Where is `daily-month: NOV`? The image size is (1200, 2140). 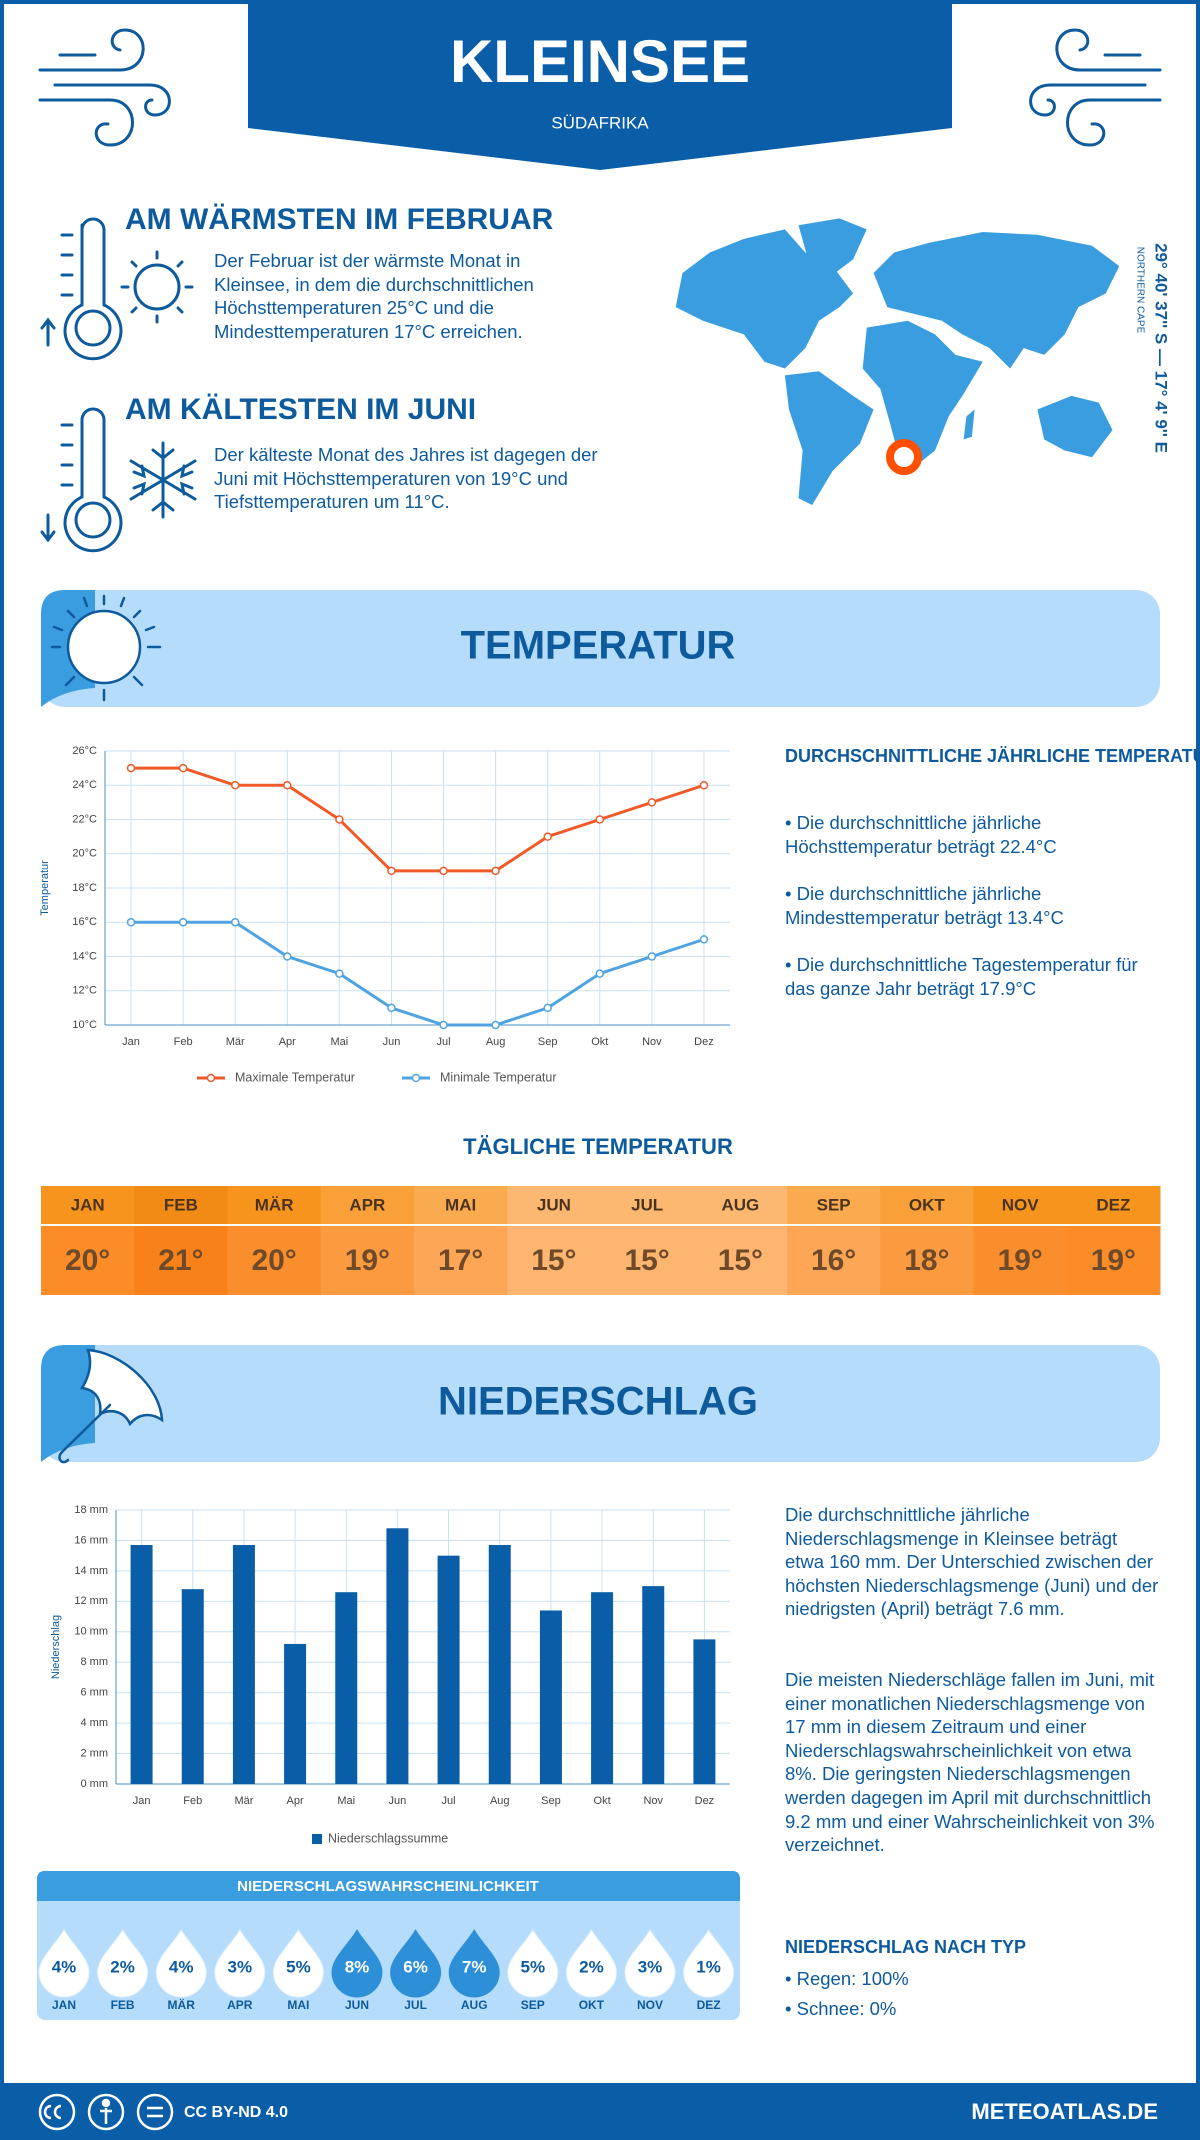 daily-month: NOV is located at coordinates (1021, 1204).